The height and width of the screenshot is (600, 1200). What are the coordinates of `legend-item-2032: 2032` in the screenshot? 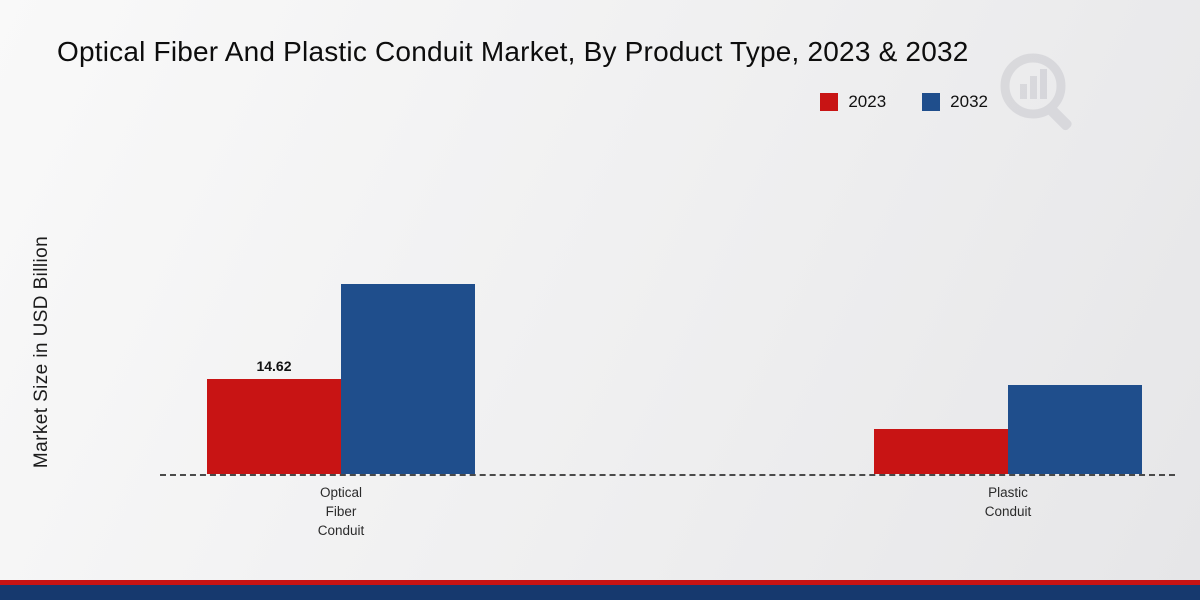 It's located at (955, 102).